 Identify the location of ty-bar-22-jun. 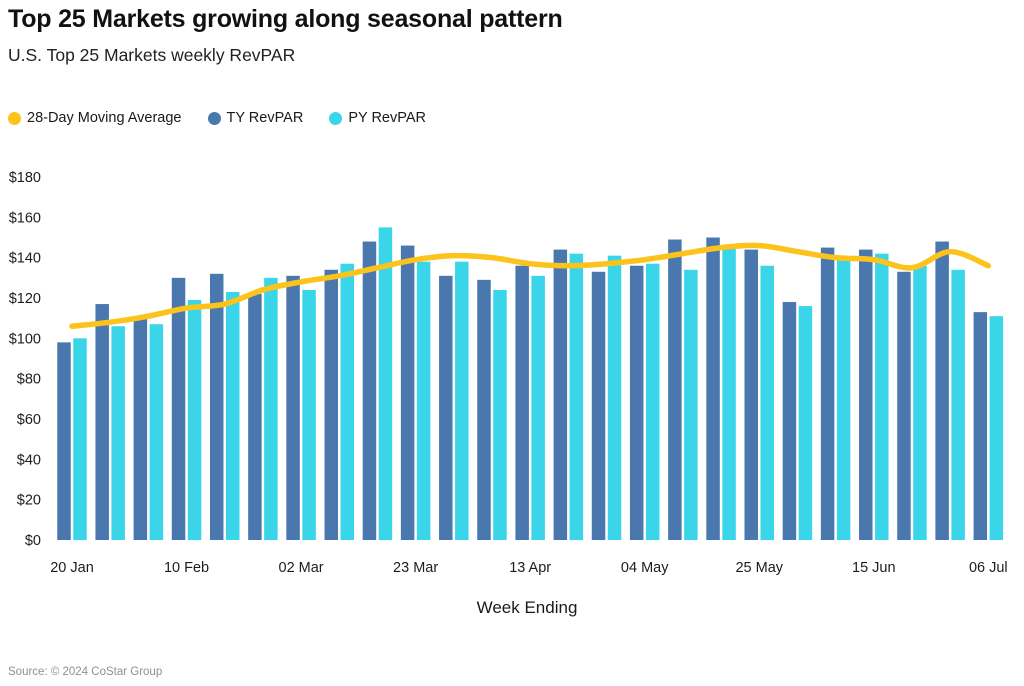
(904, 405).